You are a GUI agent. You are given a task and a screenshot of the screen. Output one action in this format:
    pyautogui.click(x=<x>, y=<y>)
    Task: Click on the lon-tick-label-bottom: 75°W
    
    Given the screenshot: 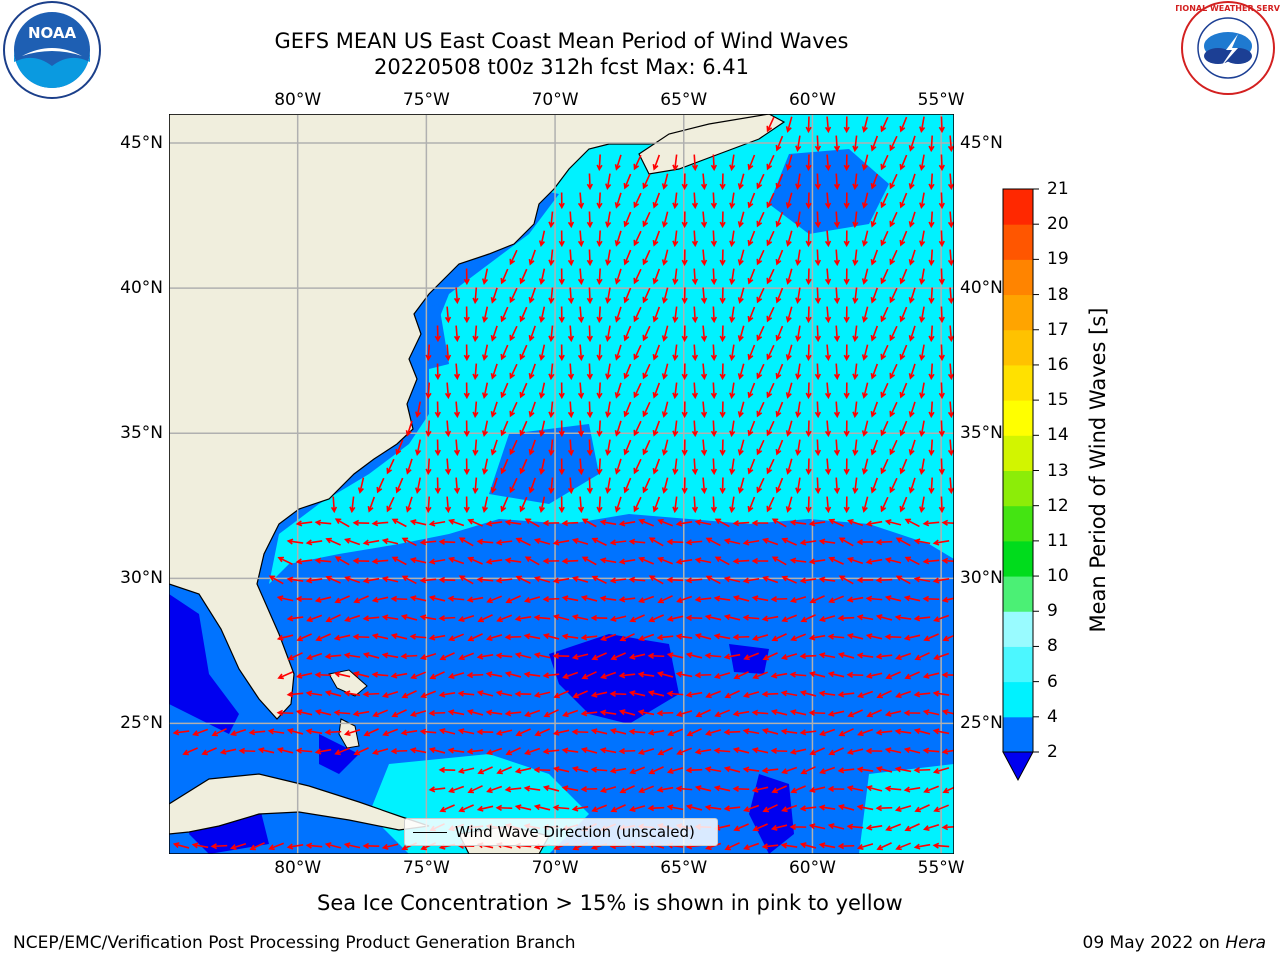 What is the action you would take?
    pyautogui.click(x=426, y=868)
    